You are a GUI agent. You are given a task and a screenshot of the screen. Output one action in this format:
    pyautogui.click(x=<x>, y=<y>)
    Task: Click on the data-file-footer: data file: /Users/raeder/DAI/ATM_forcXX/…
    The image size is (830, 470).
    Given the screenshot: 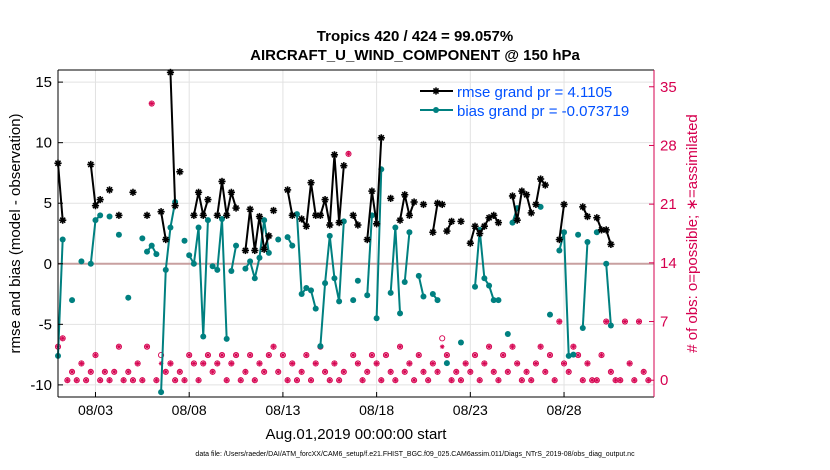 What is the action you would take?
    pyautogui.click(x=415, y=454)
    